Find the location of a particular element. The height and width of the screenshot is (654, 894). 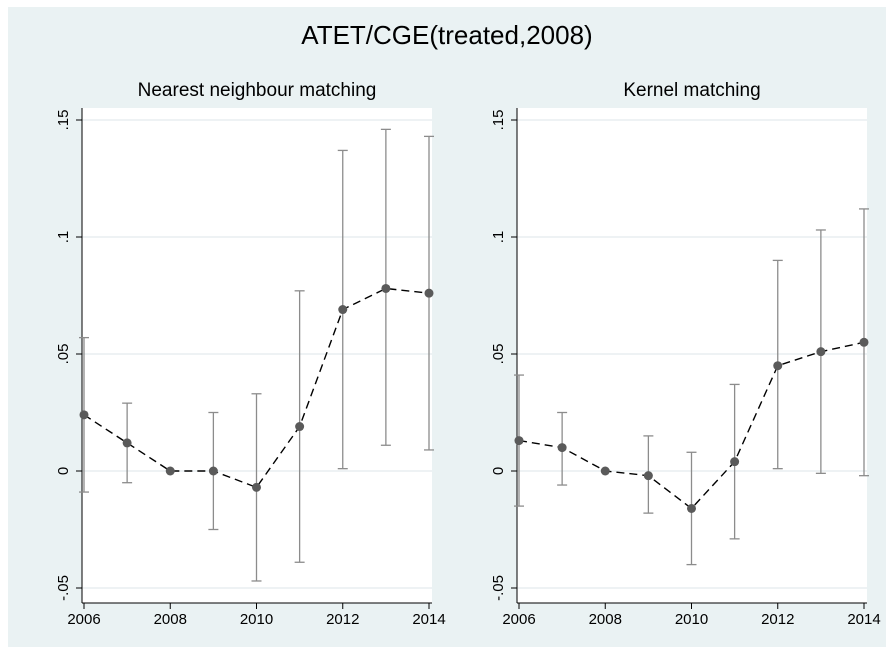

panel-title-kernel: Kernel matching is located at coordinates (692, 90).